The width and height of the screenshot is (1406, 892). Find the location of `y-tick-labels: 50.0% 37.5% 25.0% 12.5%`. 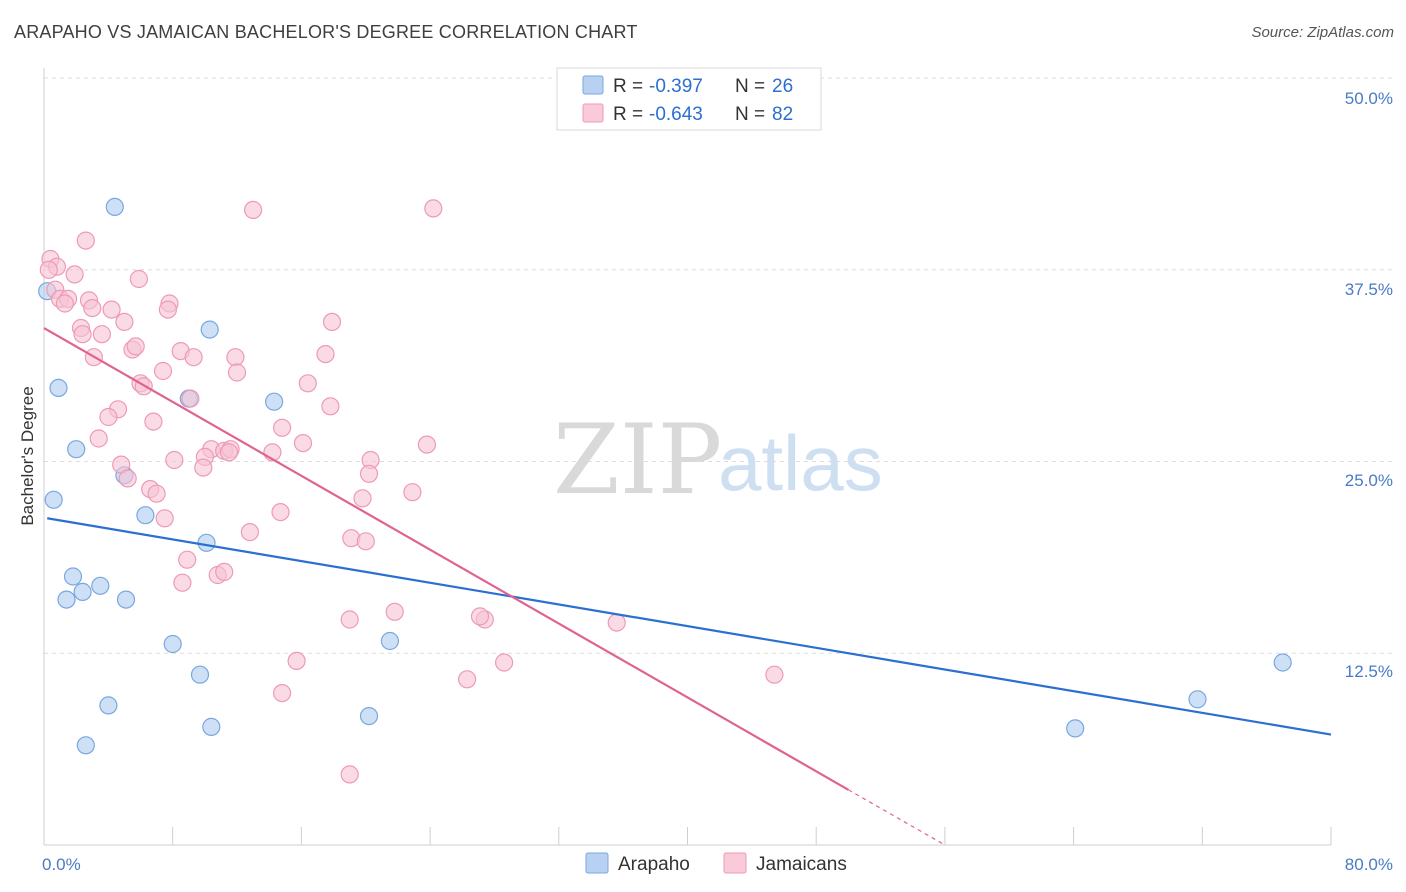

y-tick-labels: 50.0% 37.5% 25.0% 12.5% is located at coordinates (1369, 385).